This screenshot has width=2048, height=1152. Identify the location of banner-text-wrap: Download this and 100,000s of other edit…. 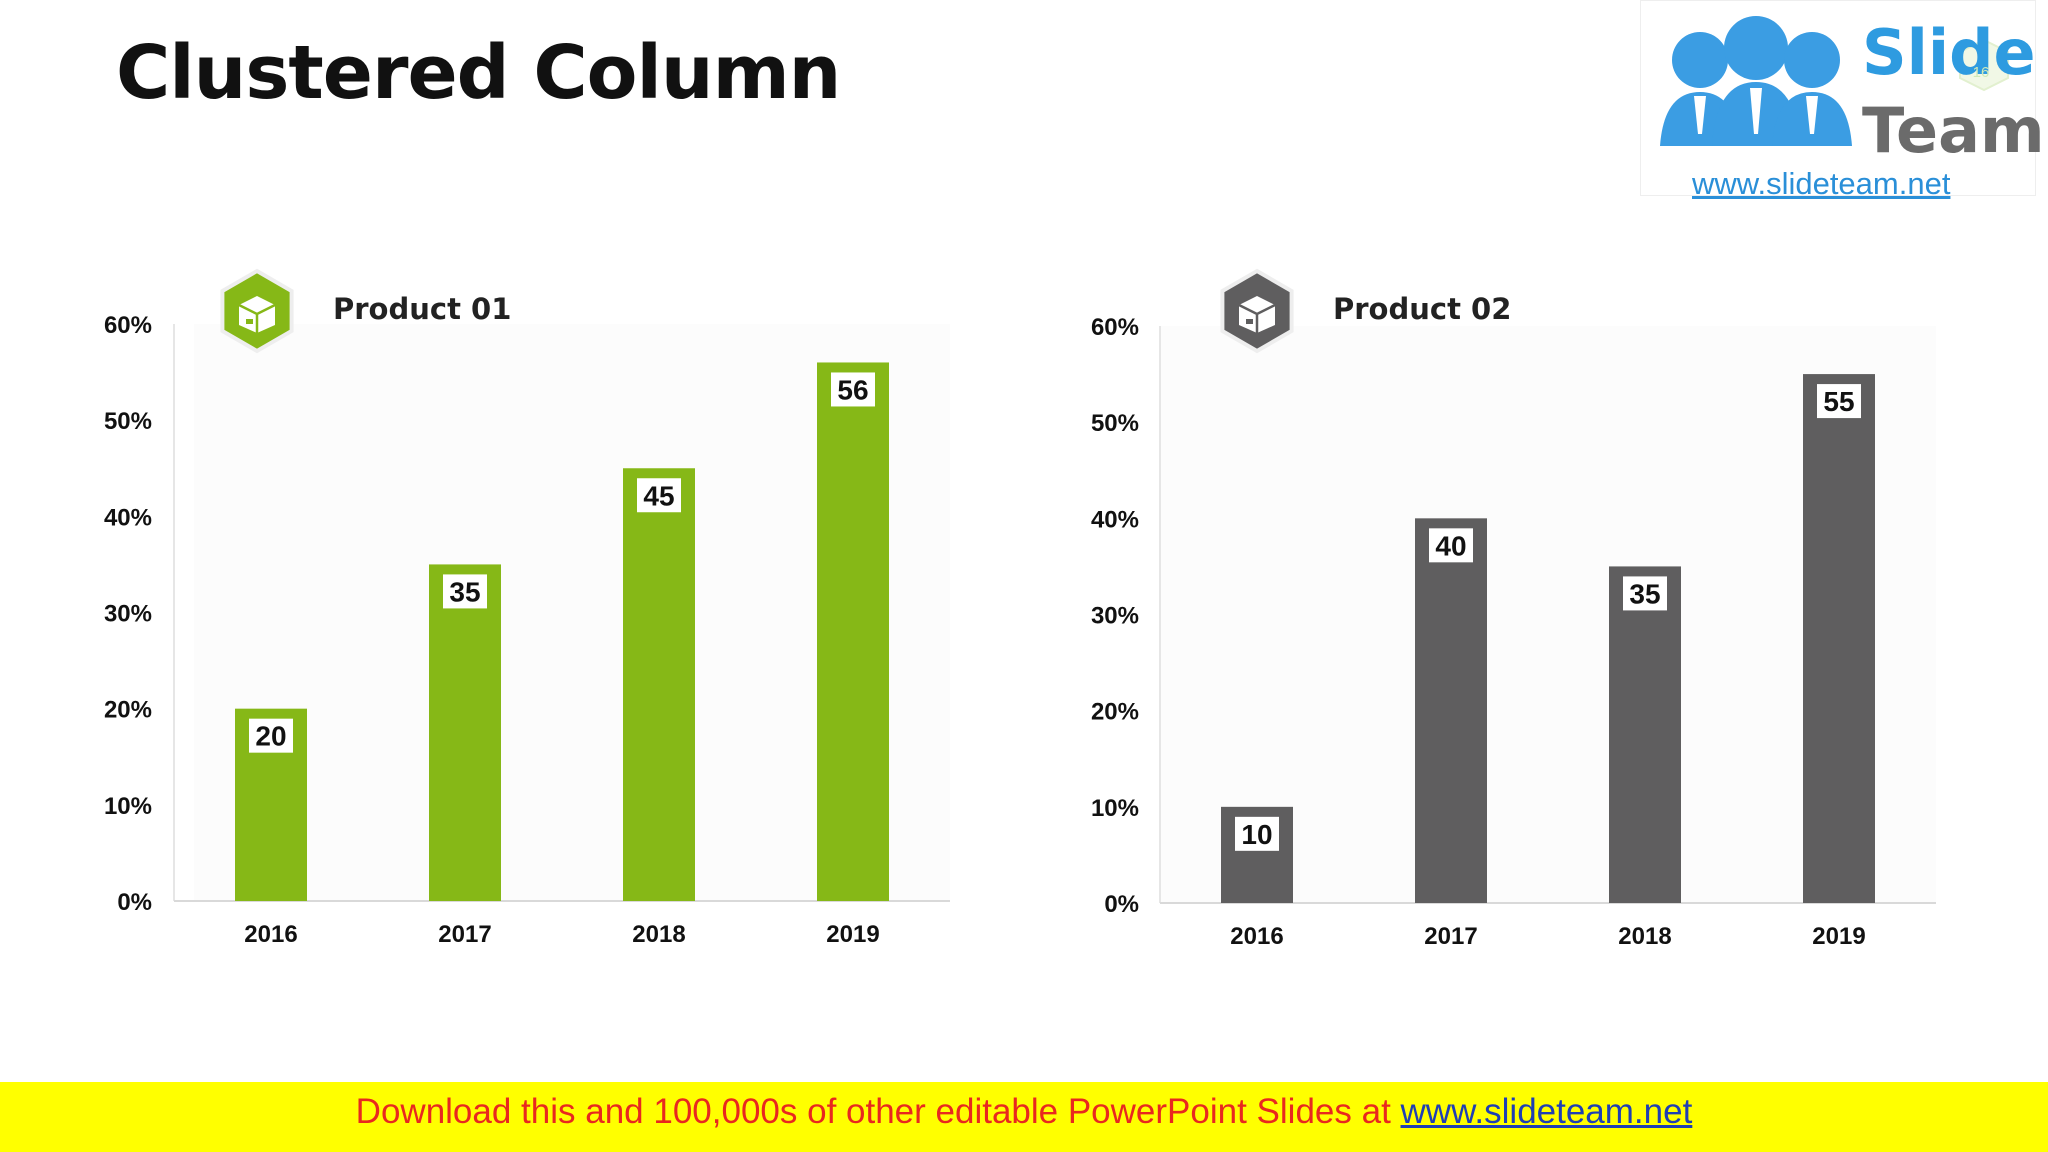
(1024, 1112).